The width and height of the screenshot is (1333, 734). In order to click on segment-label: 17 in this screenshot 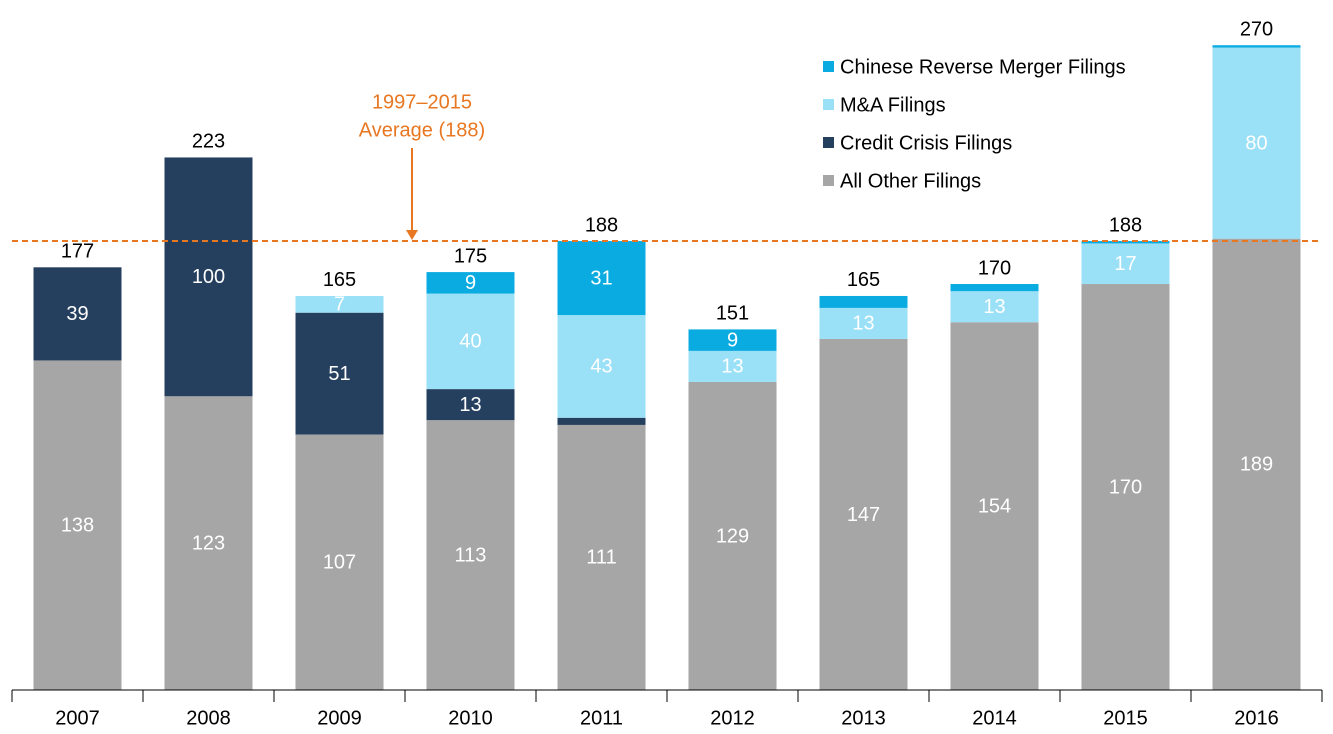, I will do `click(1125, 264)`.